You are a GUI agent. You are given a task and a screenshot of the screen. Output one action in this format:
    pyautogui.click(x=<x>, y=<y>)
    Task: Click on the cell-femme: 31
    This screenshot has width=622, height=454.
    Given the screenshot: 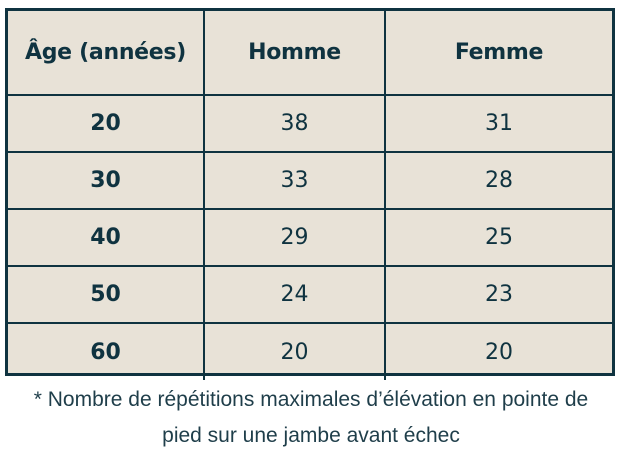 What is the action you would take?
    pyautogui.click(x=498, y=123)
    